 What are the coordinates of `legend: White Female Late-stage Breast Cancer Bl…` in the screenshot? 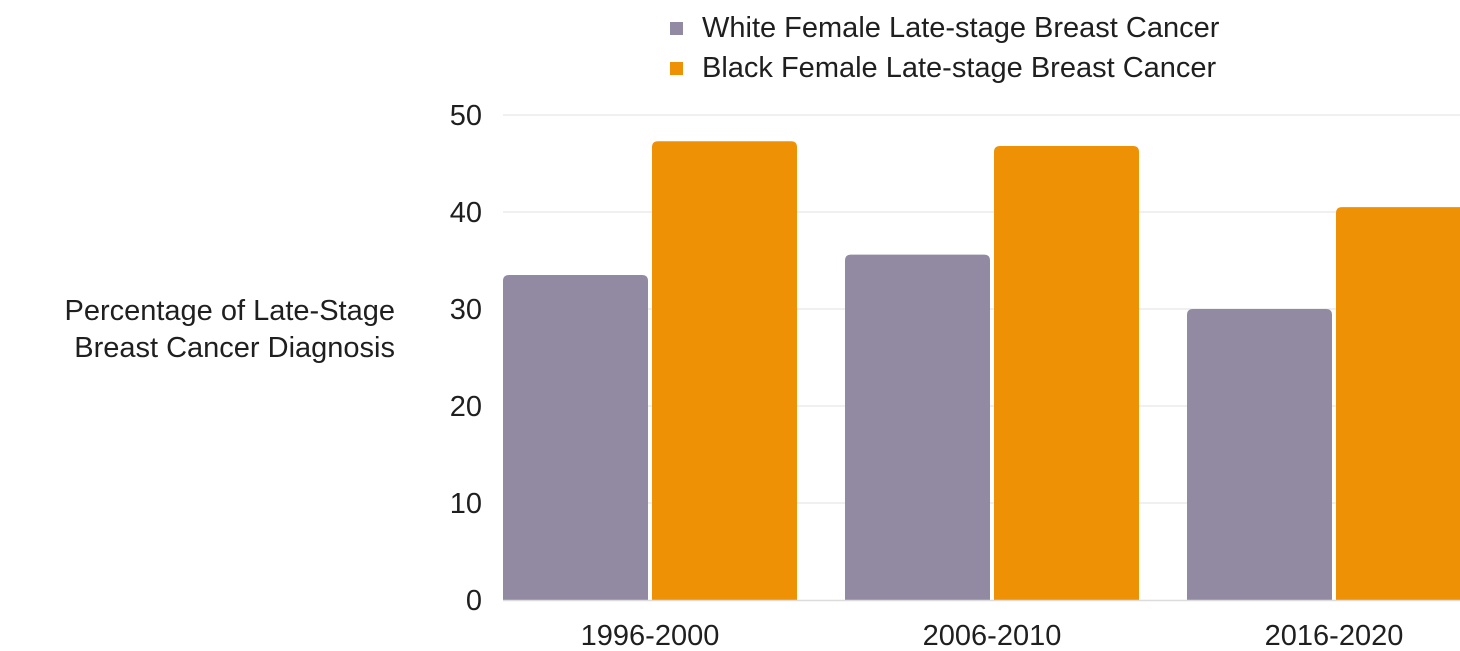 It's located at (944, 48).